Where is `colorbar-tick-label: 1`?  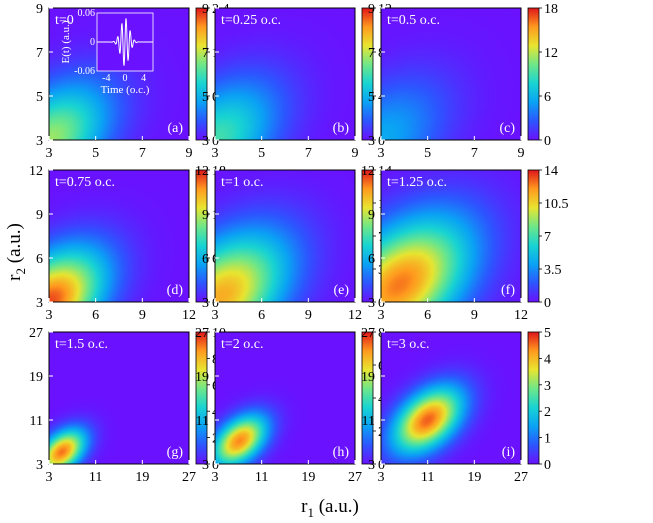
colorbar-tick-label: 1 is located at coordinates (547, 439).